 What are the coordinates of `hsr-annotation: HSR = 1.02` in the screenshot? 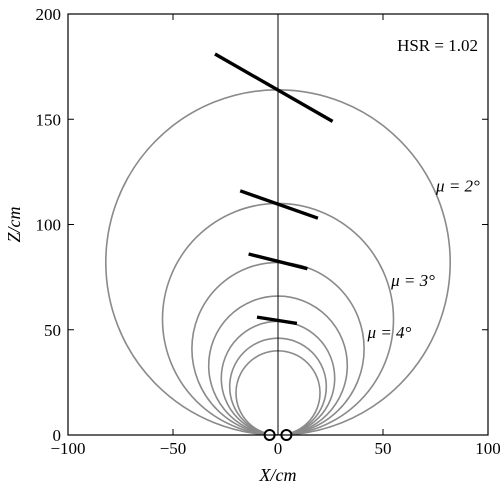 It's located at (437, 45).